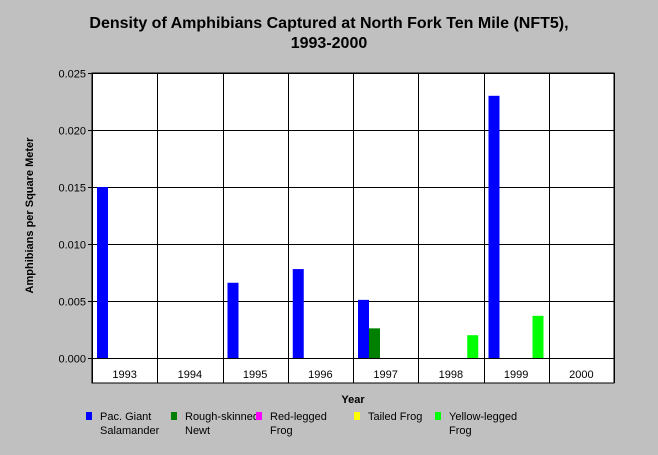 The height and width of the screenshot is (455, 658). What do you see at coordinates (72, 360) in the screenshot?
I see `y-tick-label: 0.000` at bounding box center [72, 360].